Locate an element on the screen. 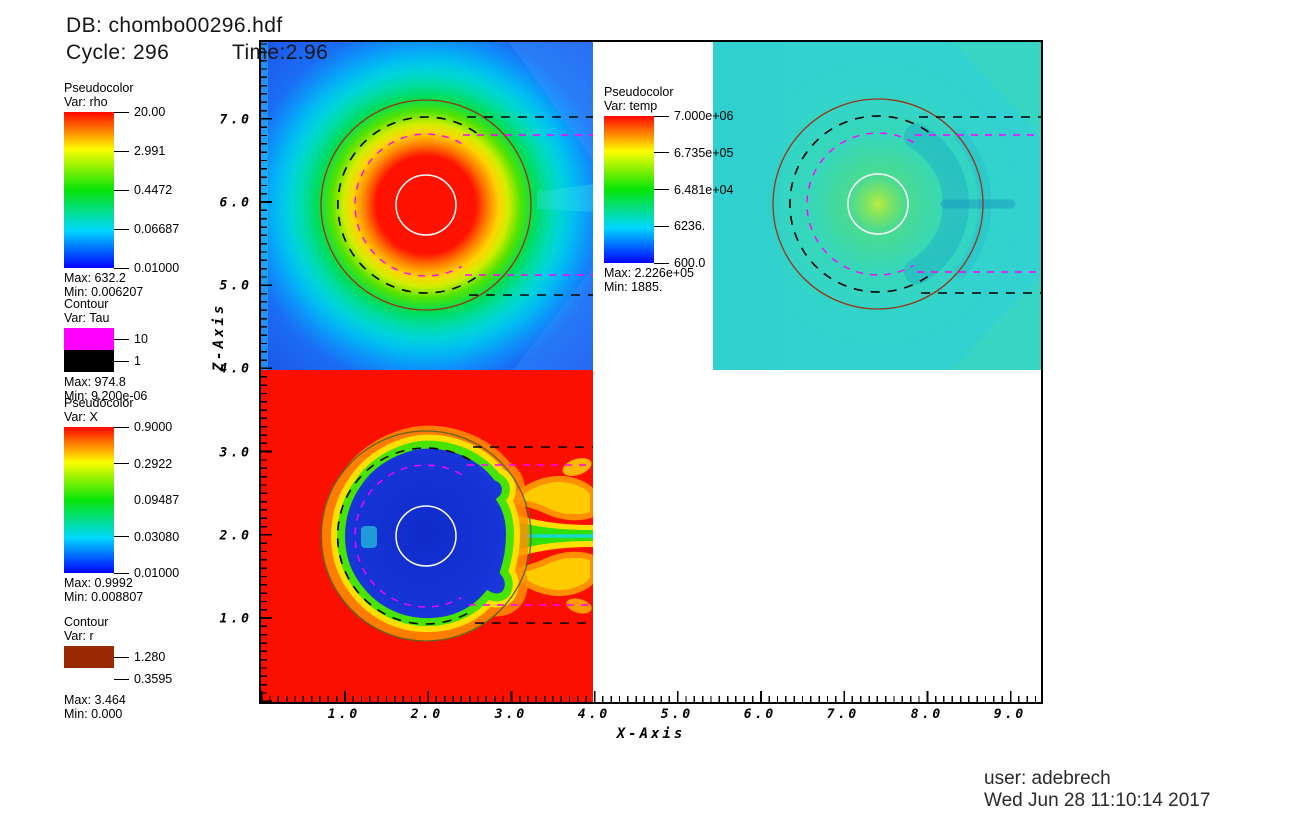  legend-min: Min: 0.006207 is located at coordinates (104, 292).